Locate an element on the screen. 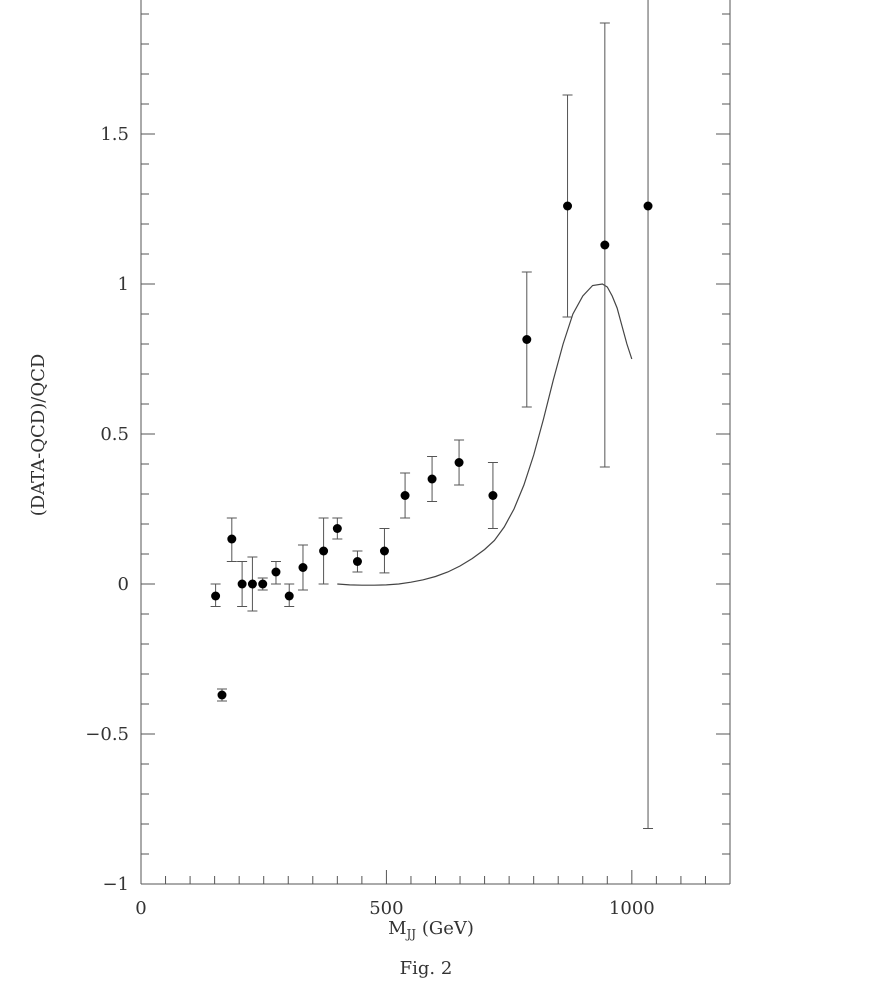  x-tick-label: 0 is located at coordinates (140, 908).